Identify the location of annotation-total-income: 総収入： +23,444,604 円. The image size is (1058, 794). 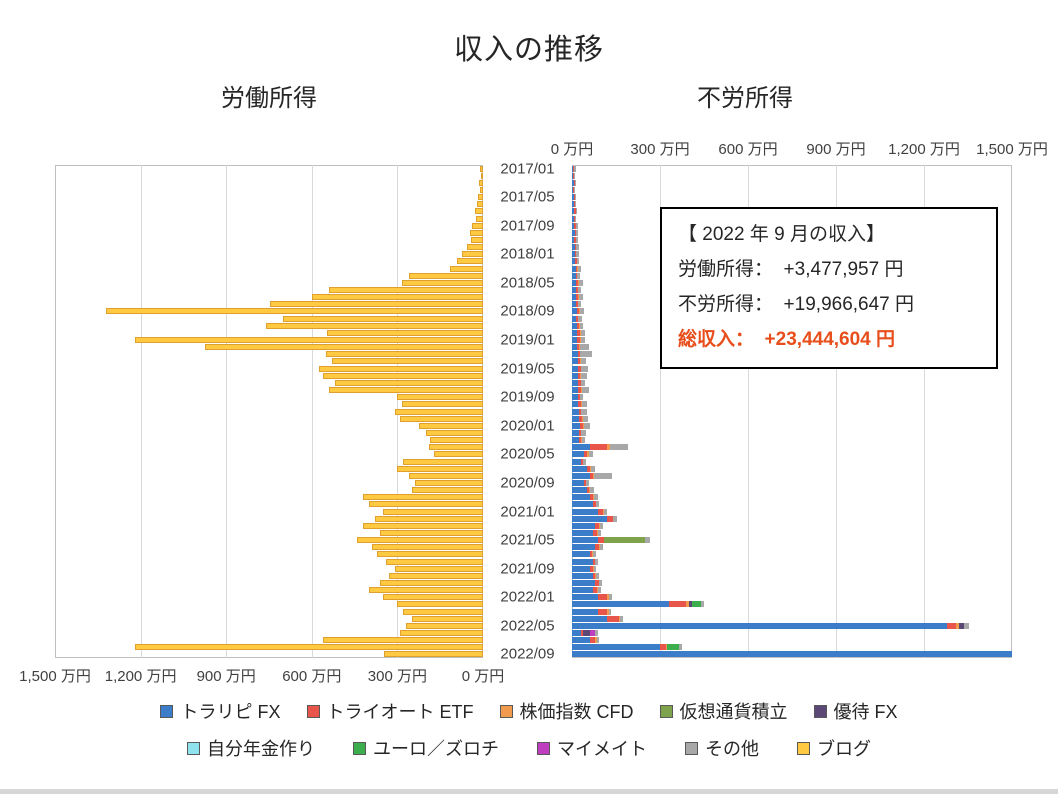
(787, 339).